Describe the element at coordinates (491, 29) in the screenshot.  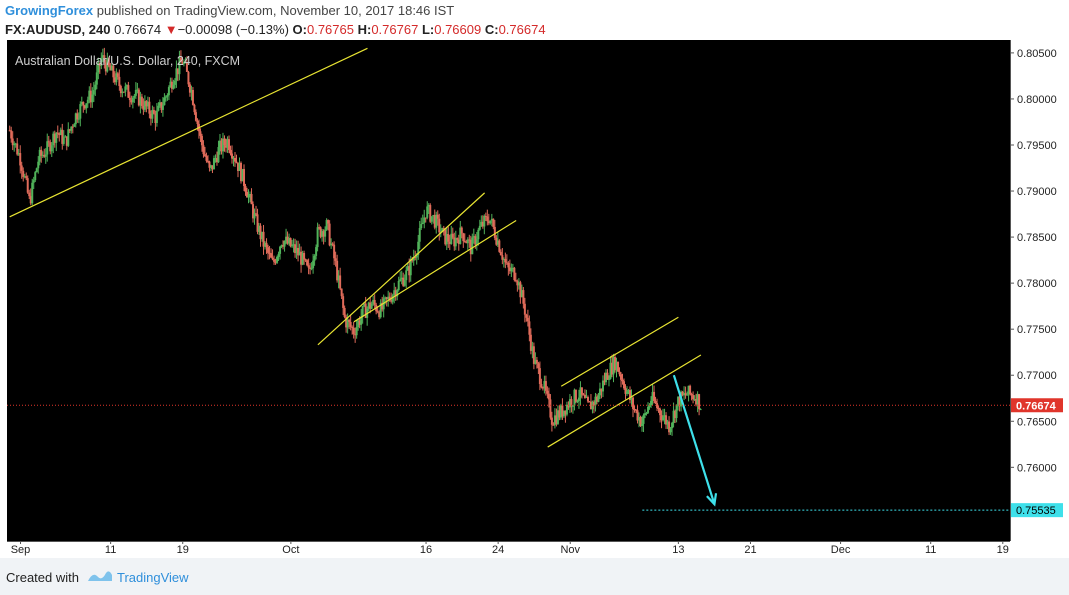
I see `close-label: C:` at that location.